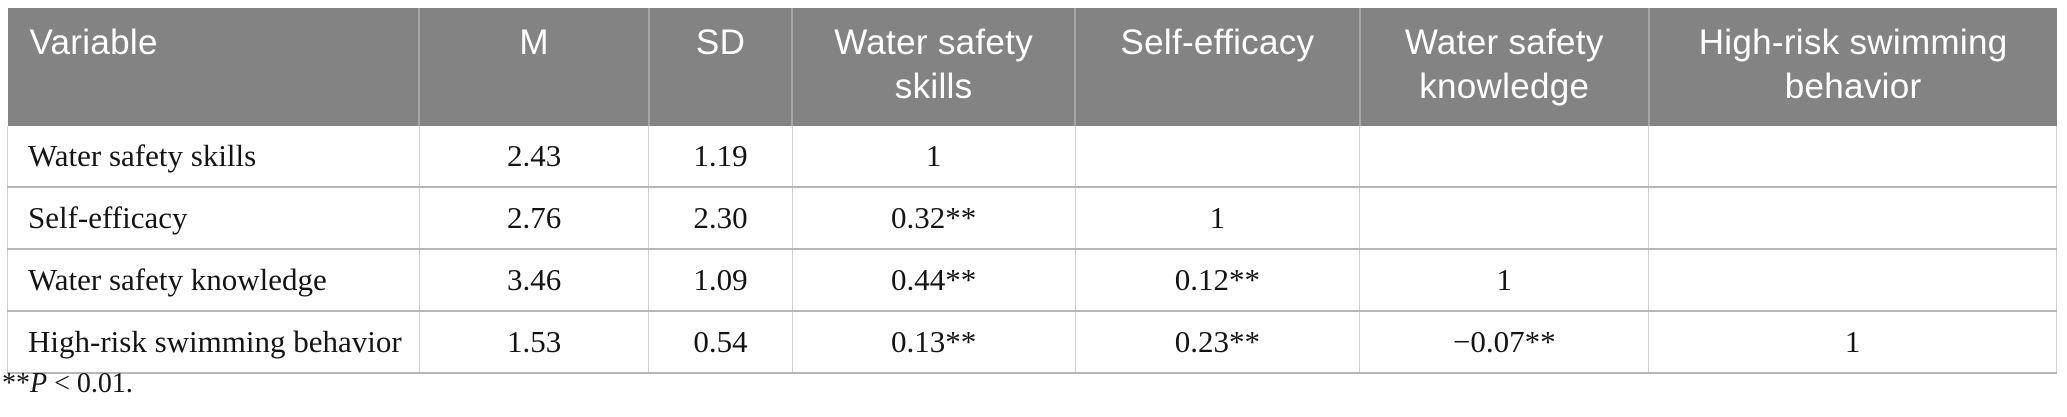  Describe the element at coordinates (16, 383) in the screenshot. I see `footnote-stars: **` at that location.